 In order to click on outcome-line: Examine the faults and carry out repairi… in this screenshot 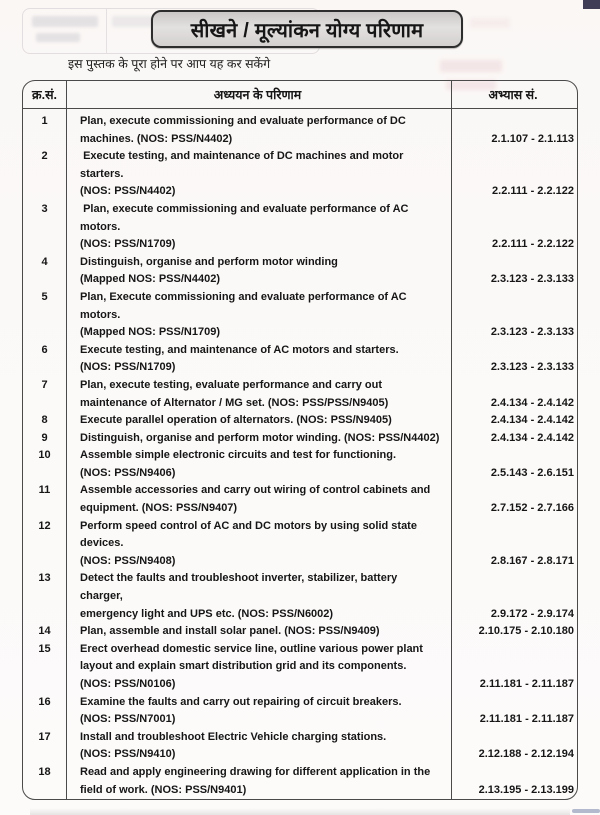, I will do `click(241, 701)`.